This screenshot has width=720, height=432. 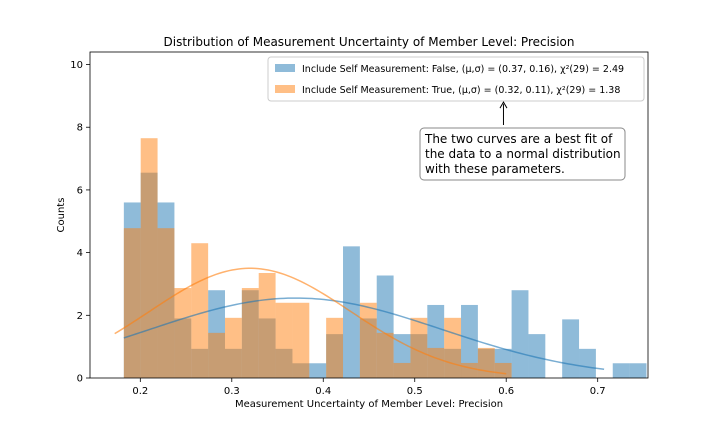 I want to click on y-tick-label: 10, so click(x=76, y=65).